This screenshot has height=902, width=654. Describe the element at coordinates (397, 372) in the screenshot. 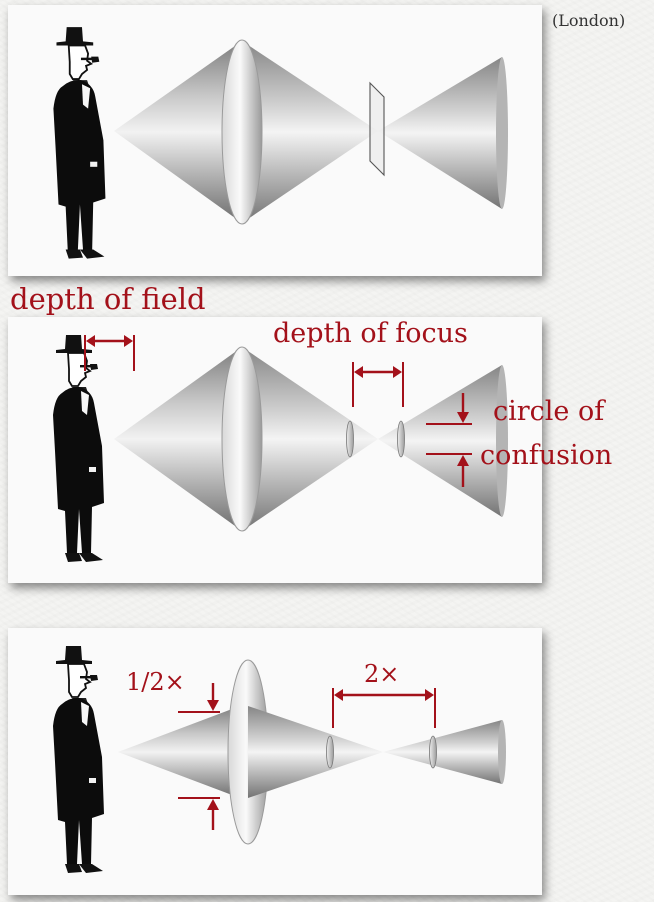

I see `dofocus-arrowhead-right` at that location.